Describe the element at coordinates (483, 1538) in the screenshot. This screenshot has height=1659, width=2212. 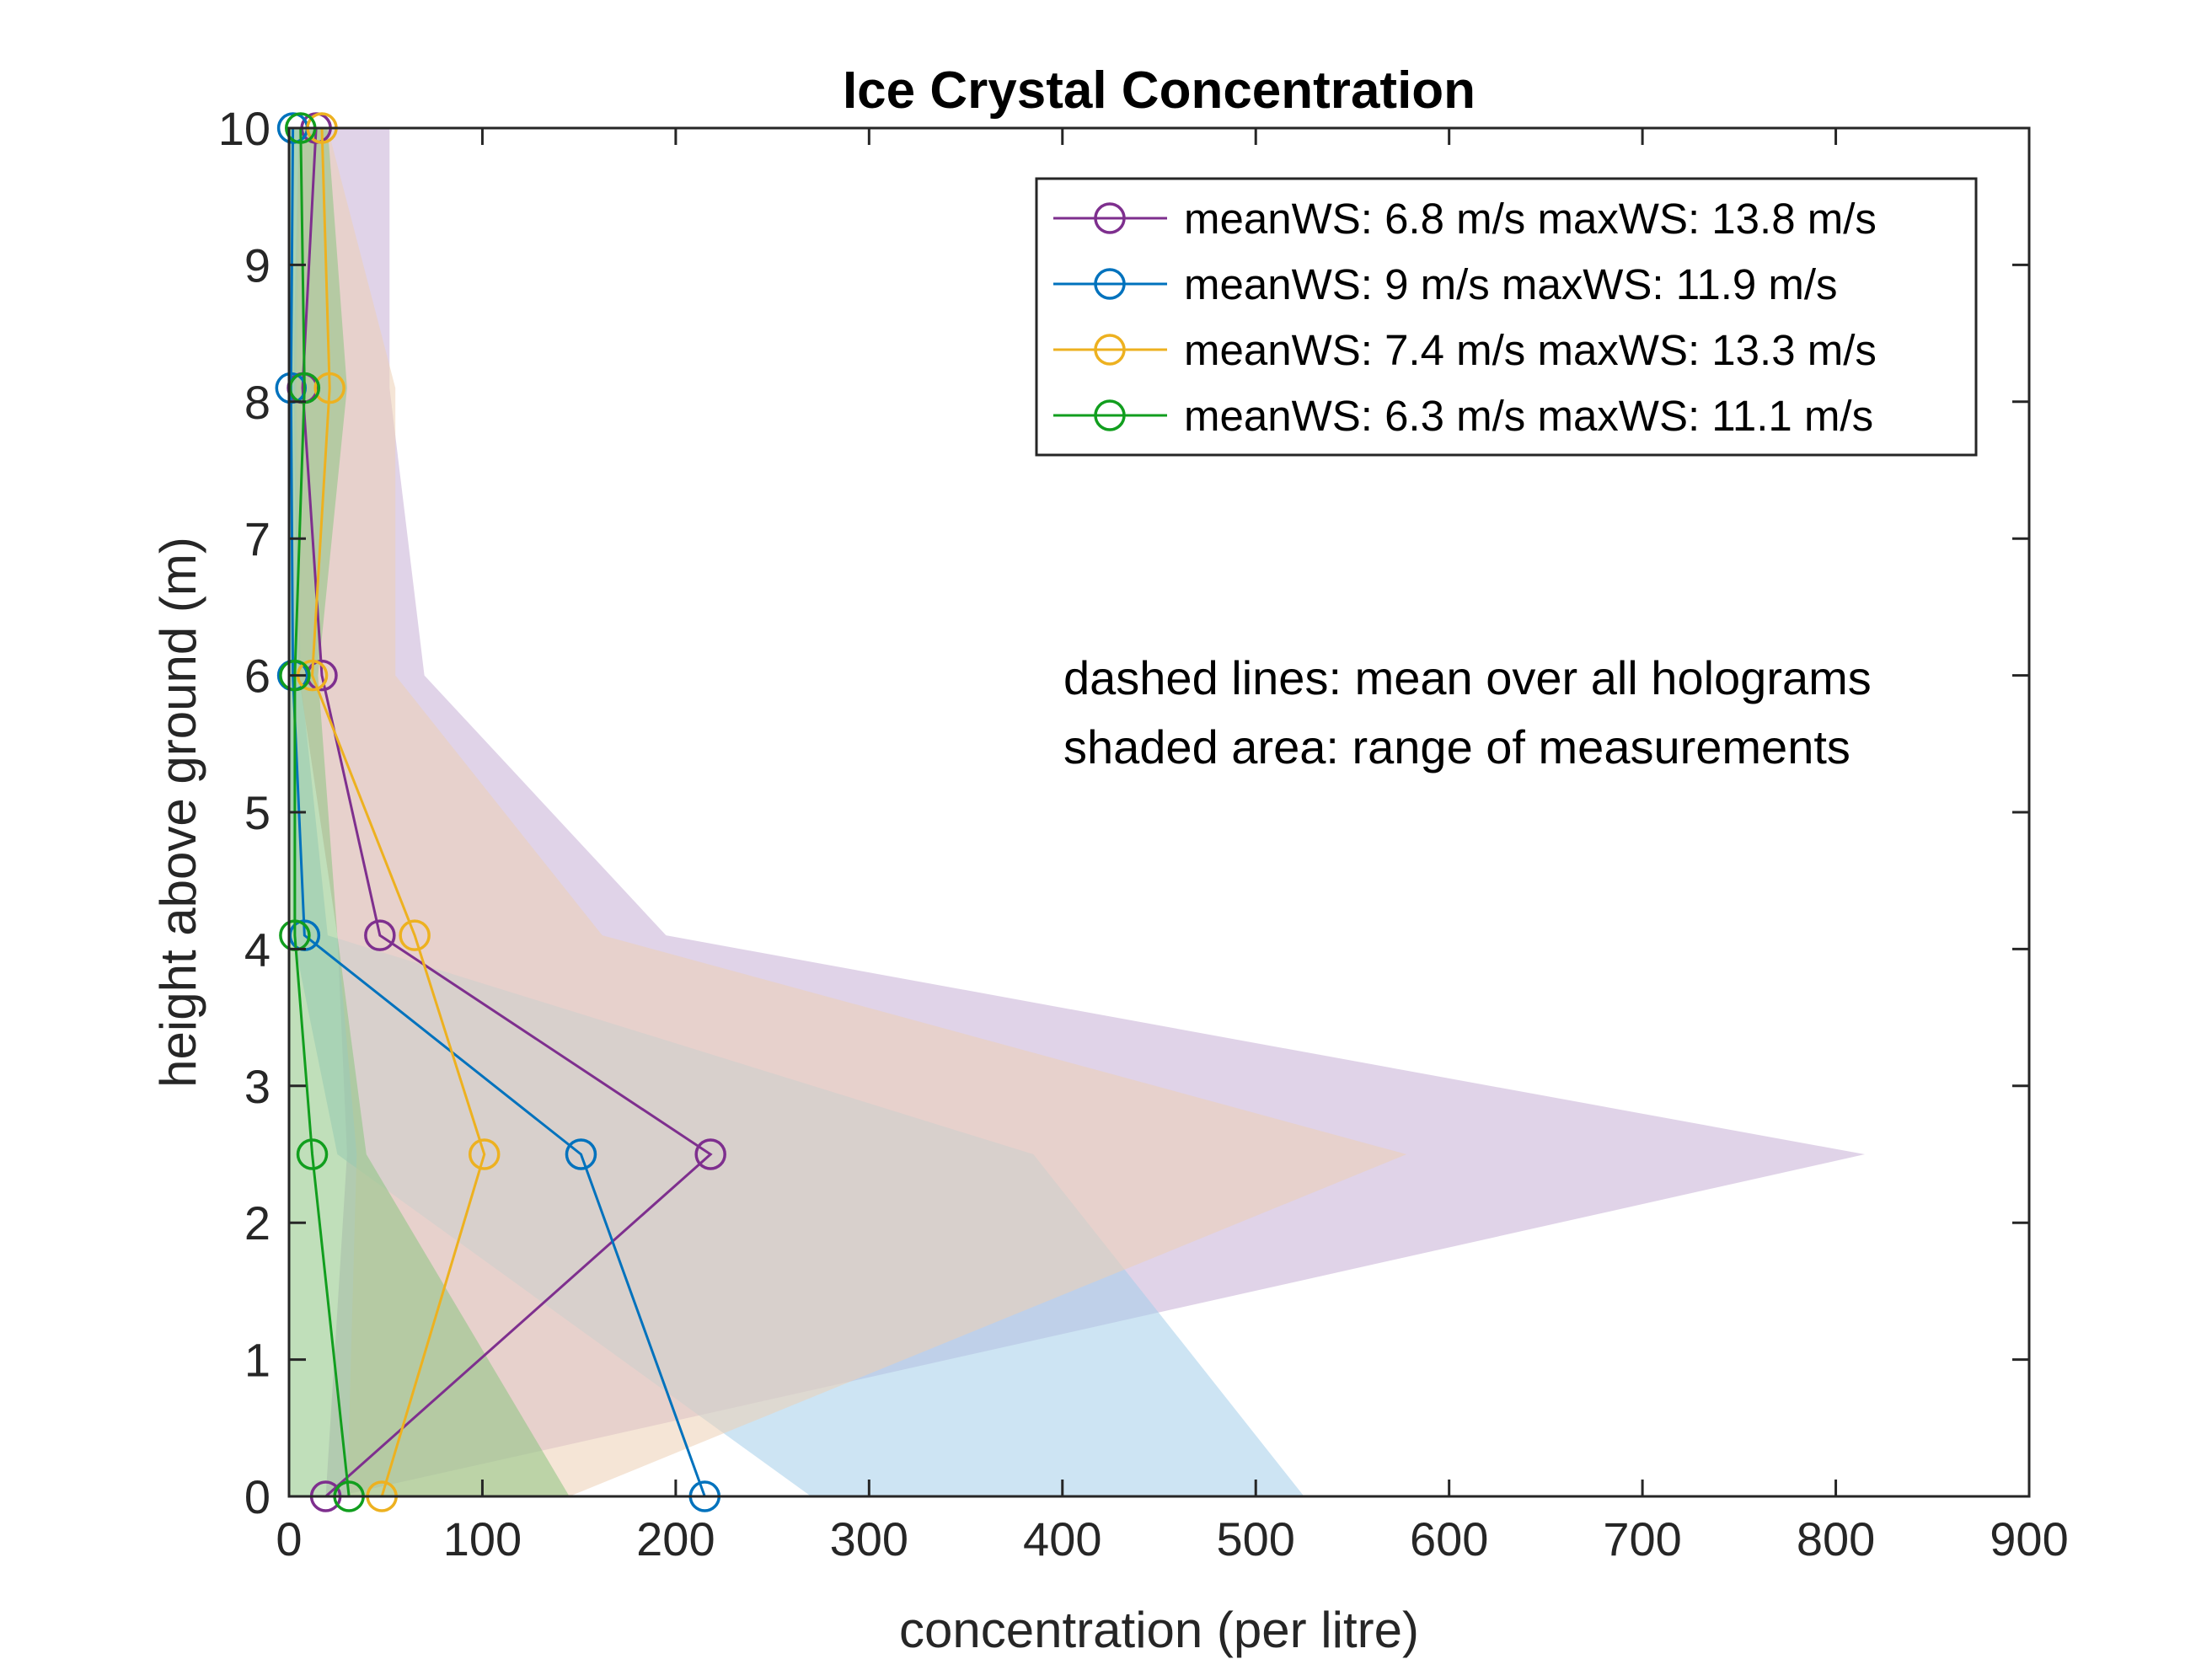
I see `x-tick-label: 100` at that location.